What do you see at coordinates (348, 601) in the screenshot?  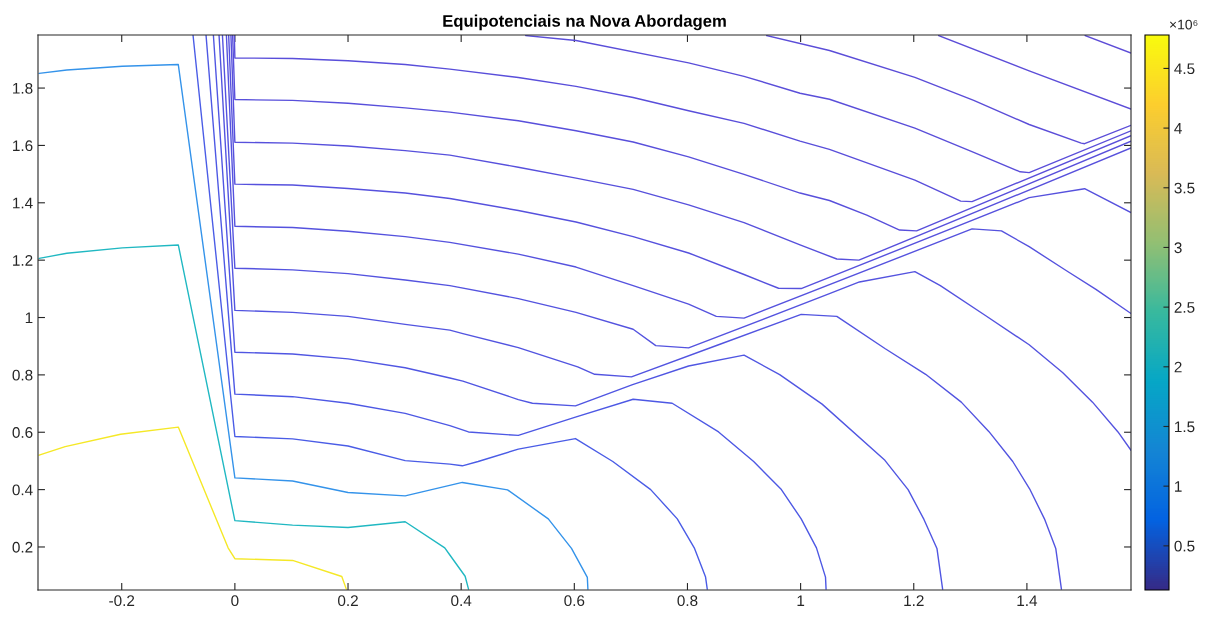 I see `x-tick-label: 0.2` at bounding box center [348, 601].